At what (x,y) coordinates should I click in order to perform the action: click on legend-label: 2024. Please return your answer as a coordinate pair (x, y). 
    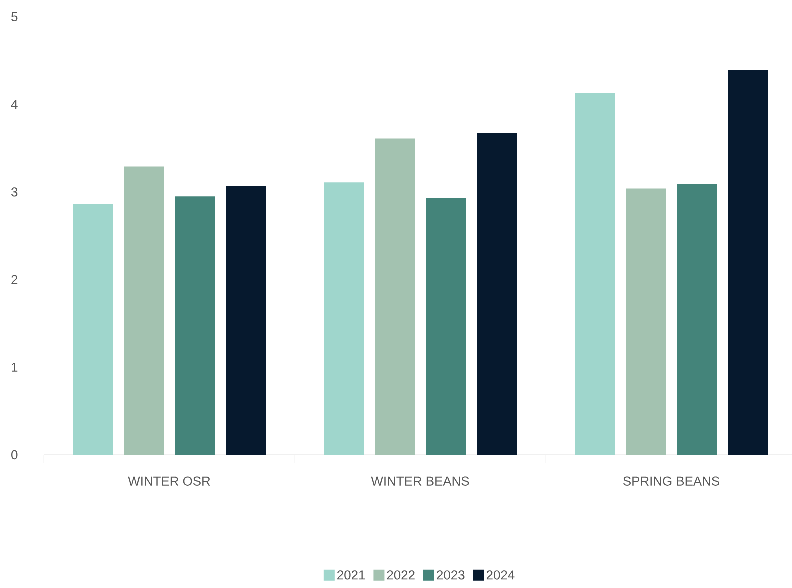
    Looking at the image, I should click on (500, 575).